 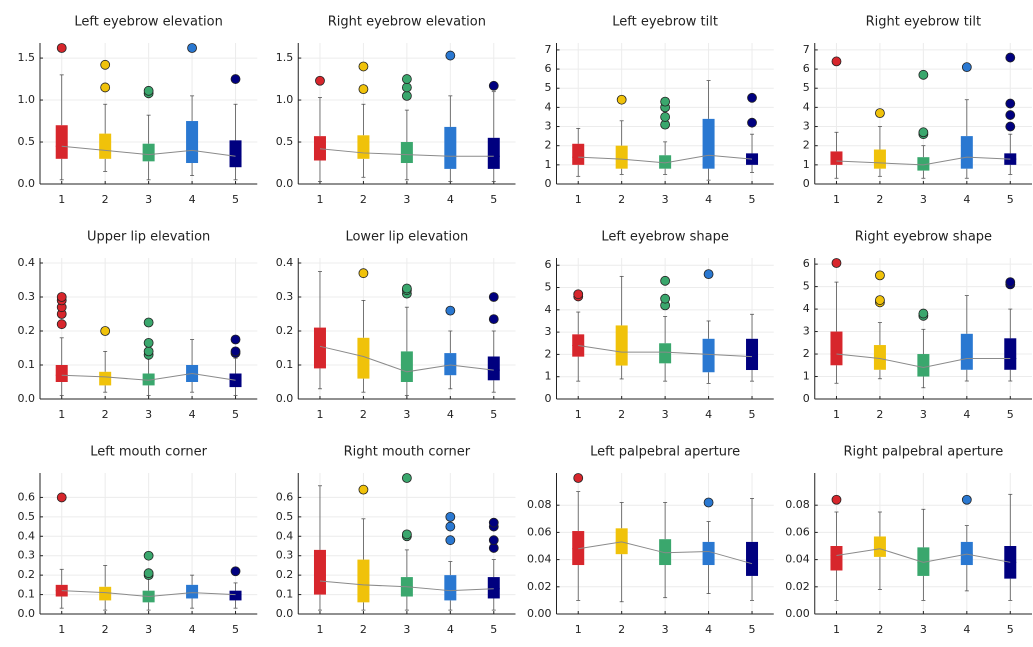 I want to click on y-tick-label: 0.6, so click(x=285, y=496).